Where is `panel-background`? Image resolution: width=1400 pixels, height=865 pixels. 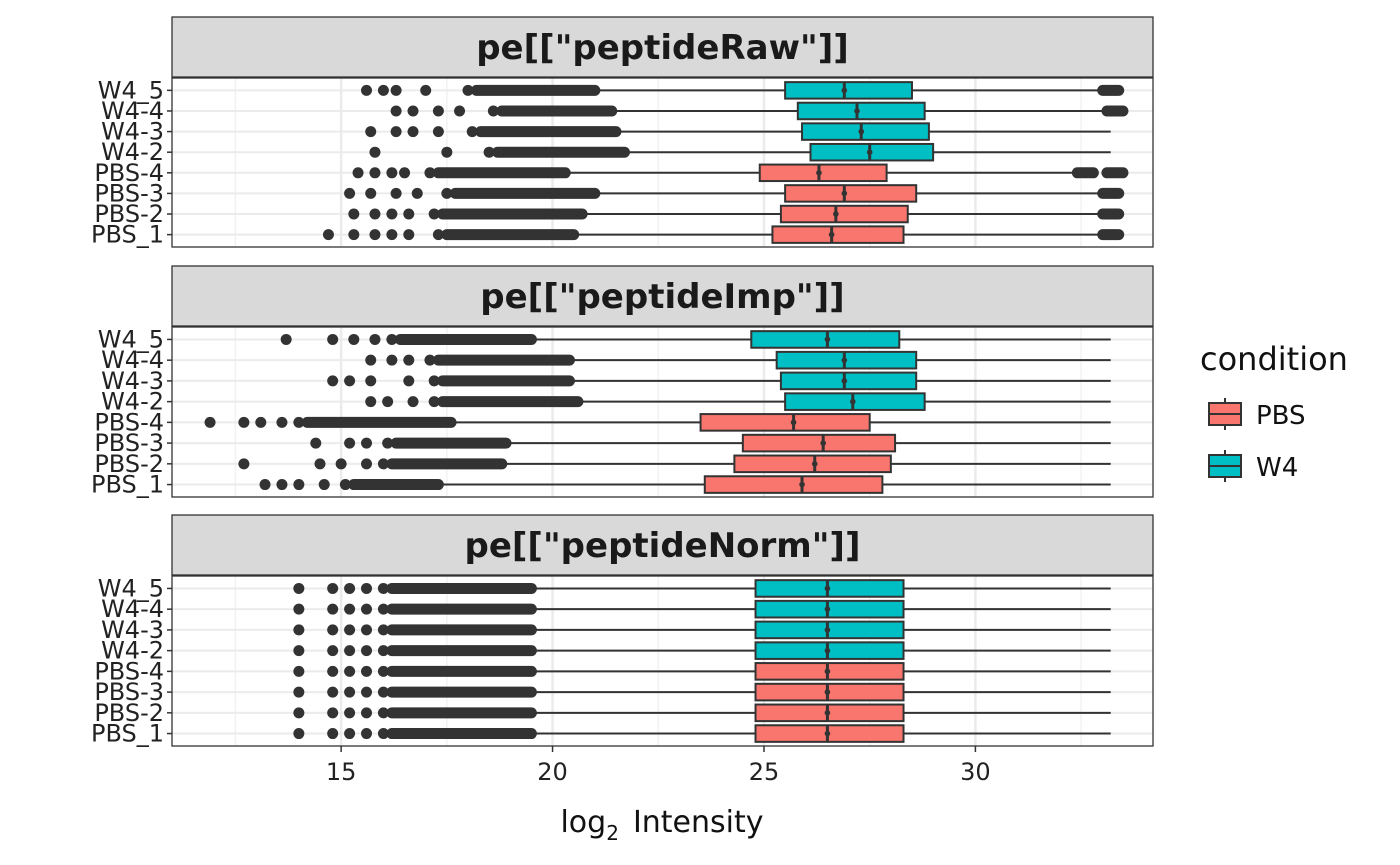 panel-background is located at coordinates (662, 162).